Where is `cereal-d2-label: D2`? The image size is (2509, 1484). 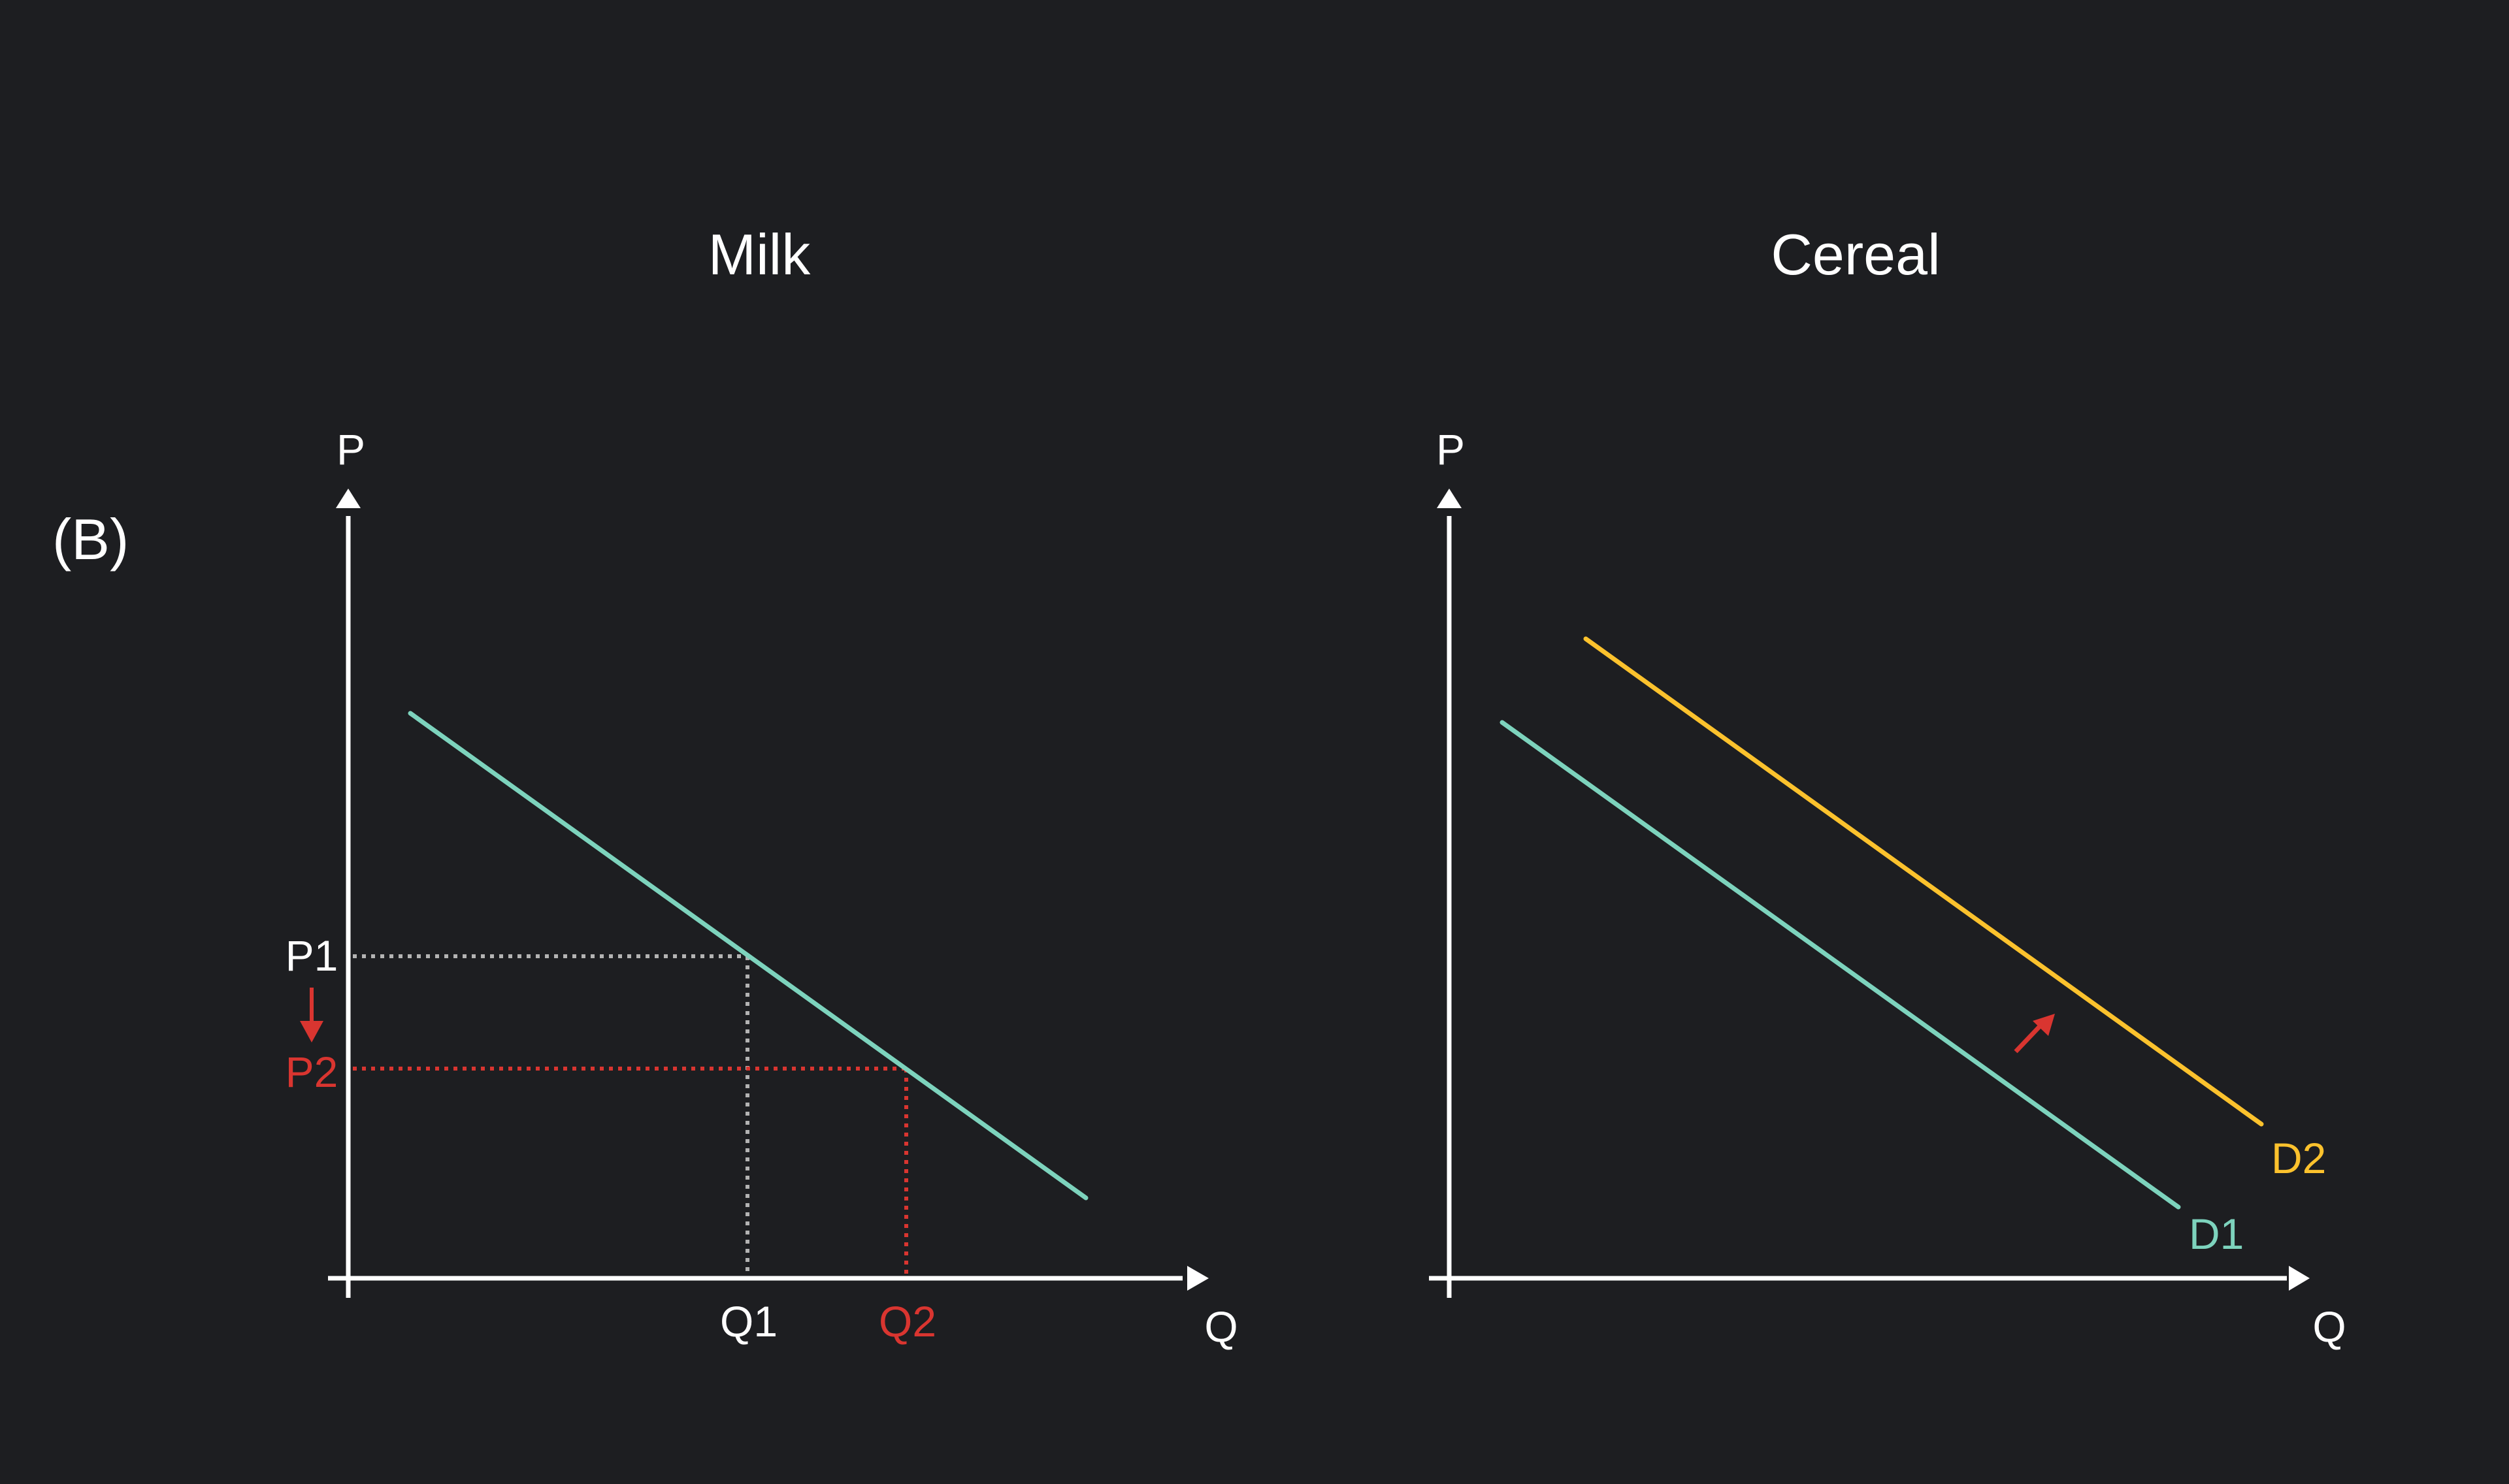
cereal-d2-label: D2 is located at coordinates (2299, 1158).